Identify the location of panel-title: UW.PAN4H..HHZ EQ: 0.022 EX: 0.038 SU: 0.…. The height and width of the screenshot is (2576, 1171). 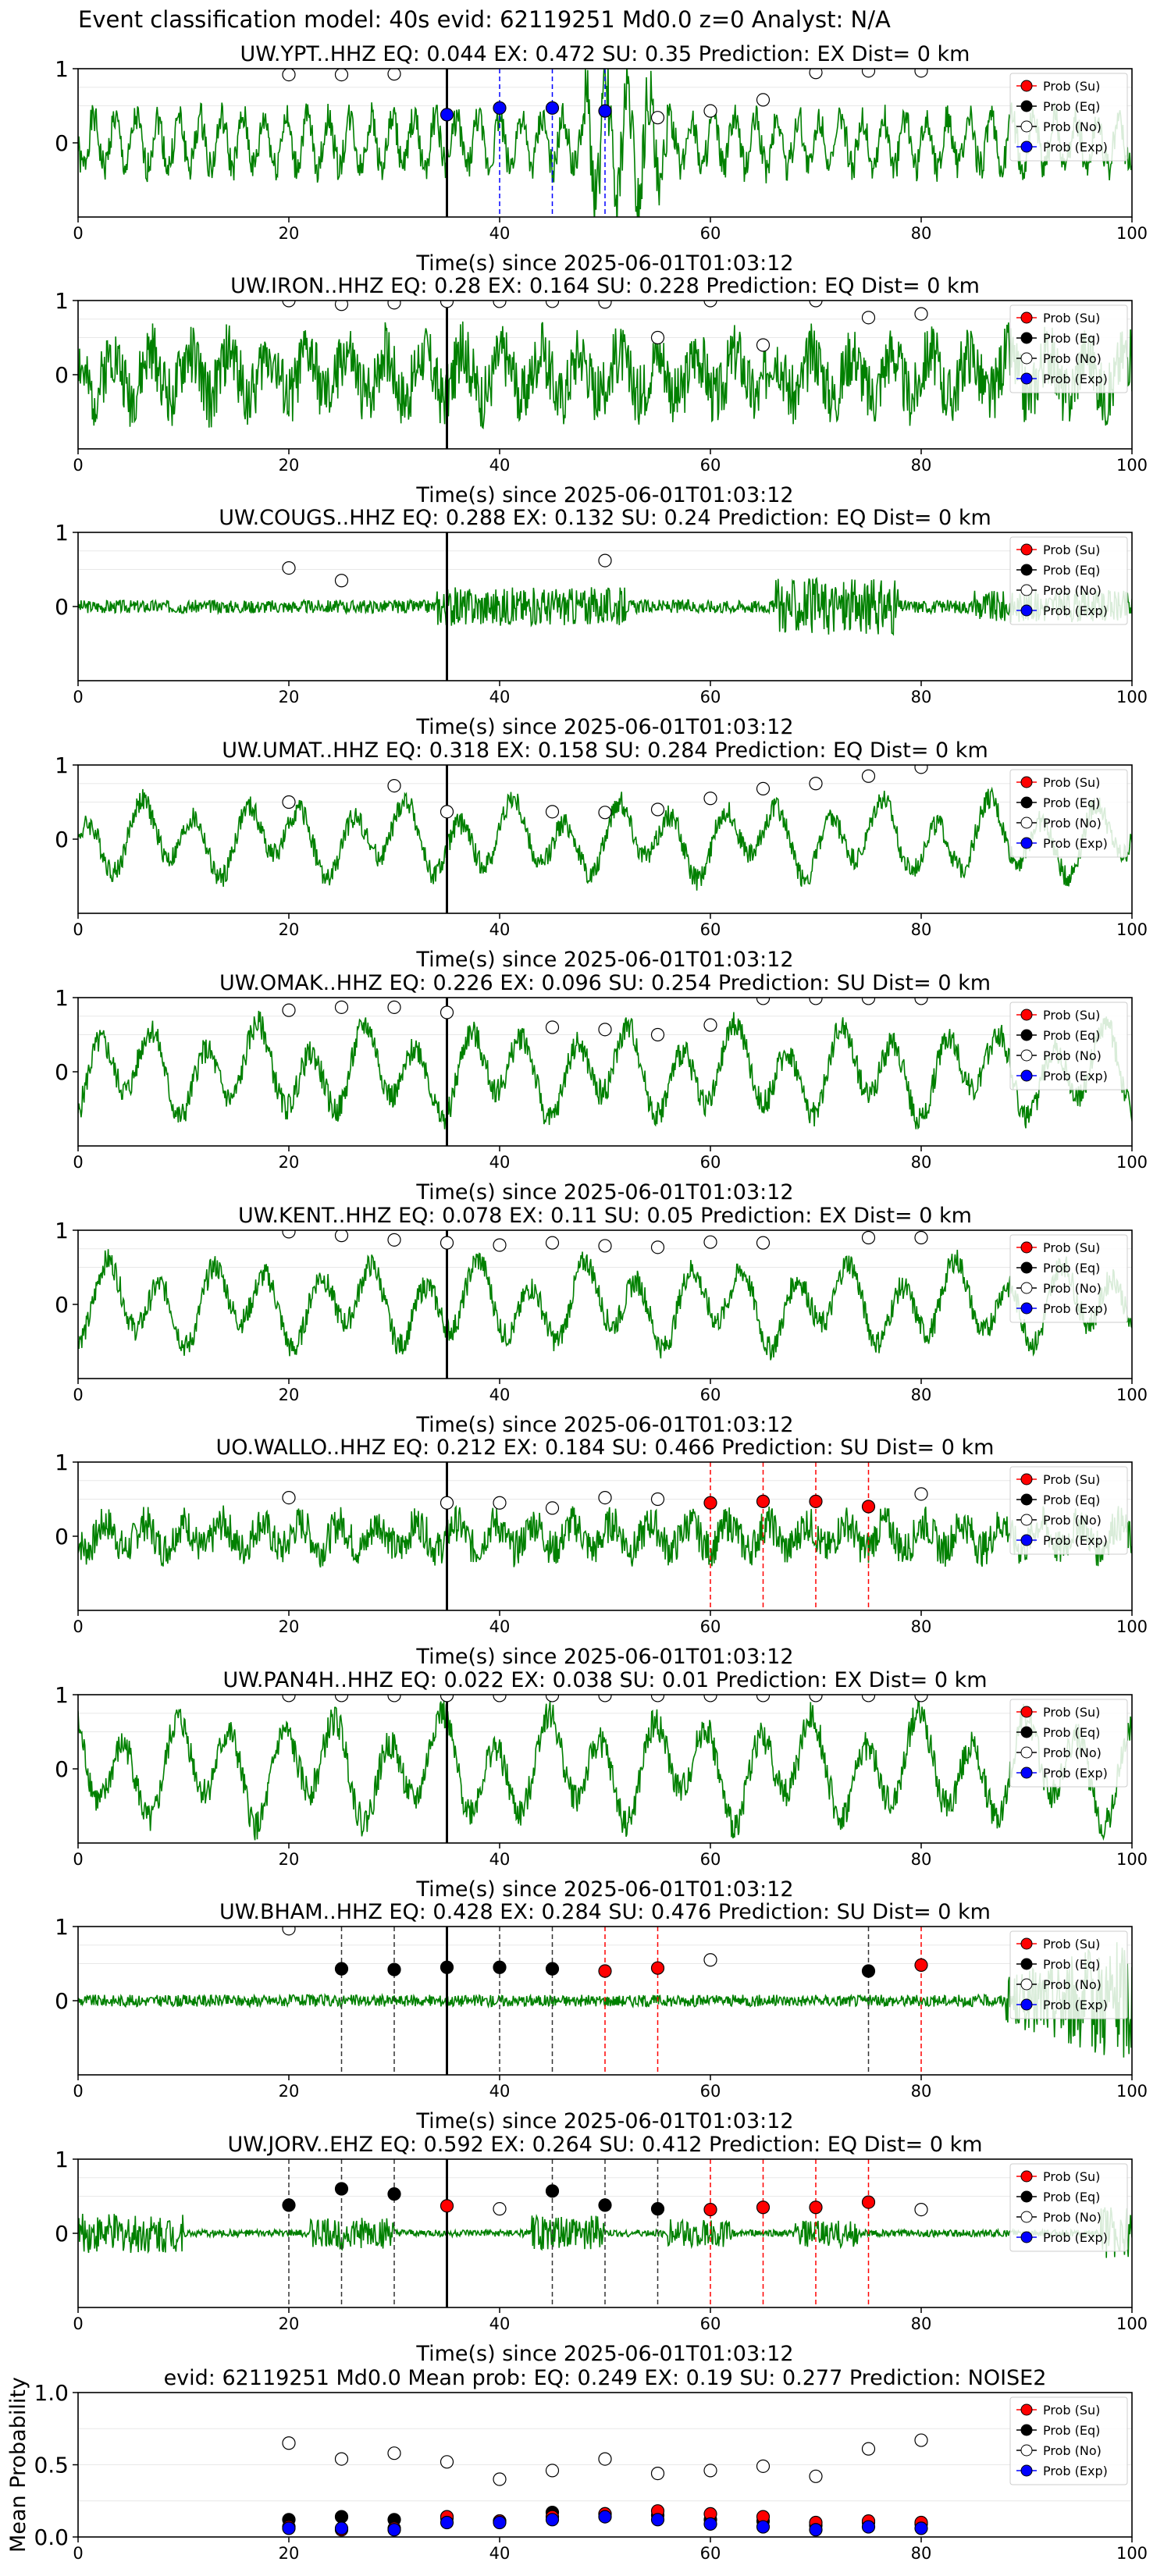
(604, 1680).